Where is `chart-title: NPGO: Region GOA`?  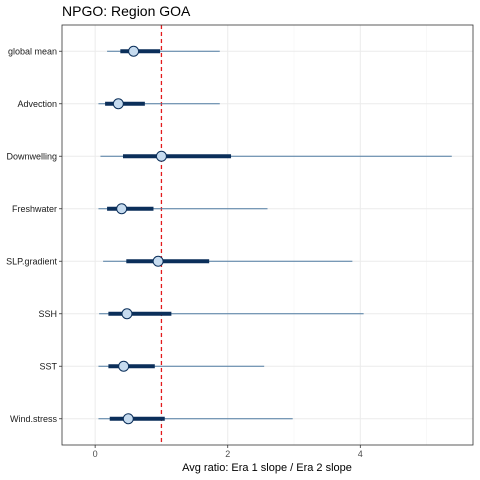 chart-title: NPGO: Region GOA is located at coordinates (126, 11).